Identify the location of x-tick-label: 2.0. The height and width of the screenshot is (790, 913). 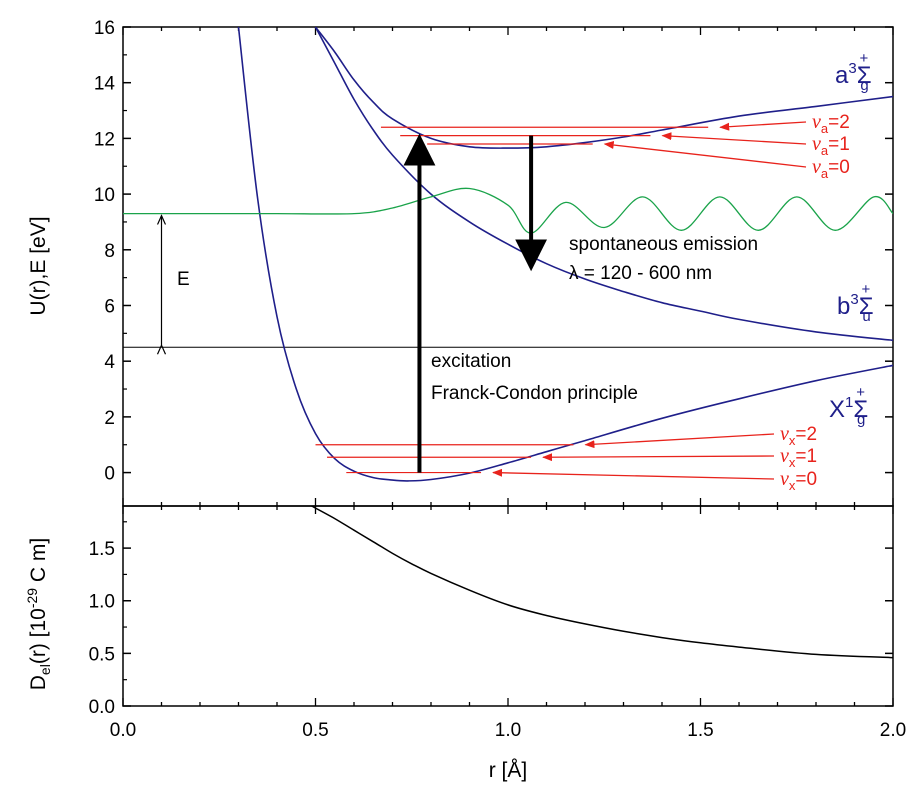
(893, 730).